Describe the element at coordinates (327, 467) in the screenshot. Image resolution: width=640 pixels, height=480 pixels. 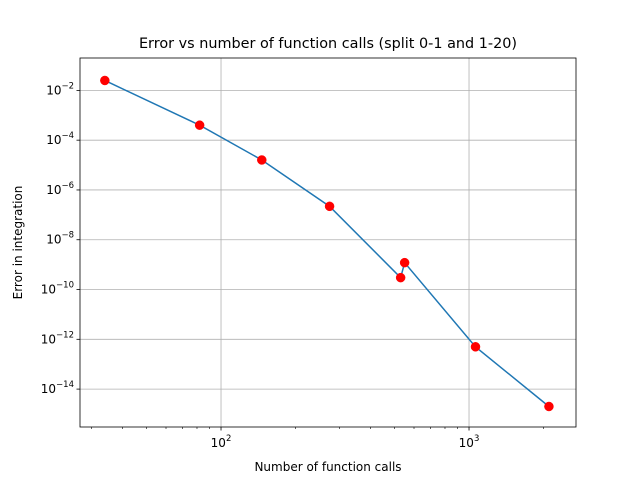
I see `x-axis-label: Number of function calls` at that location.